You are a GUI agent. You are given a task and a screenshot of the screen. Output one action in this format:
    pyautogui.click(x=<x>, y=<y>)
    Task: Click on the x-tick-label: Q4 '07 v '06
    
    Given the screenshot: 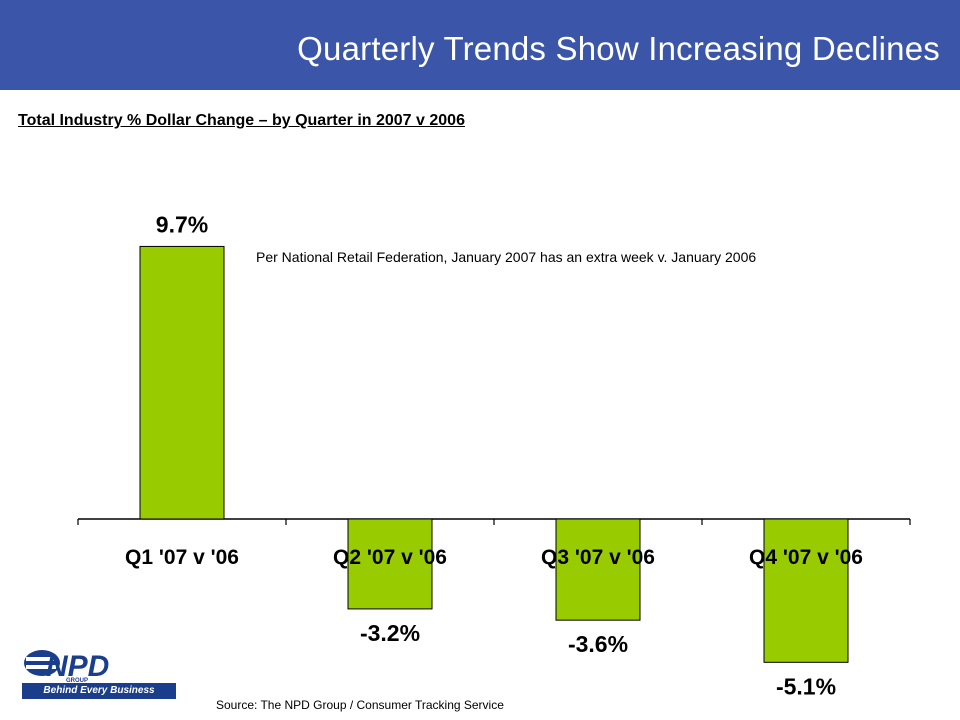 What is the action you would take?
    pyautogui.click(x=806, y=557)
    